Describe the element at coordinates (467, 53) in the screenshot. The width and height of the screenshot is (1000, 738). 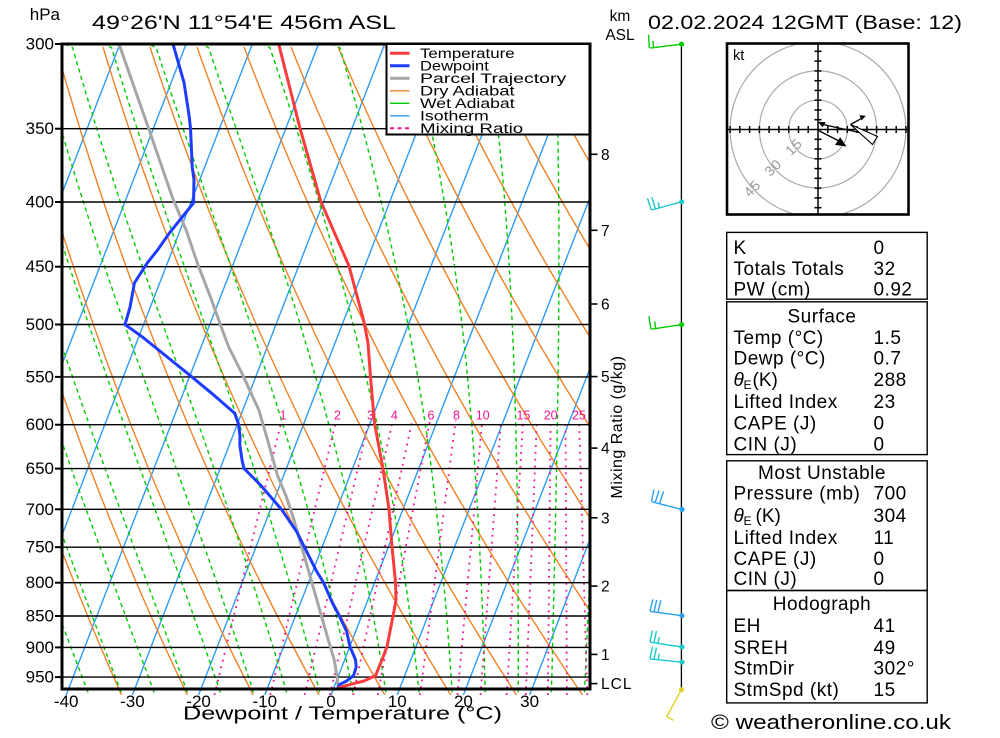
I see `svg-text: Temperature` at that location.